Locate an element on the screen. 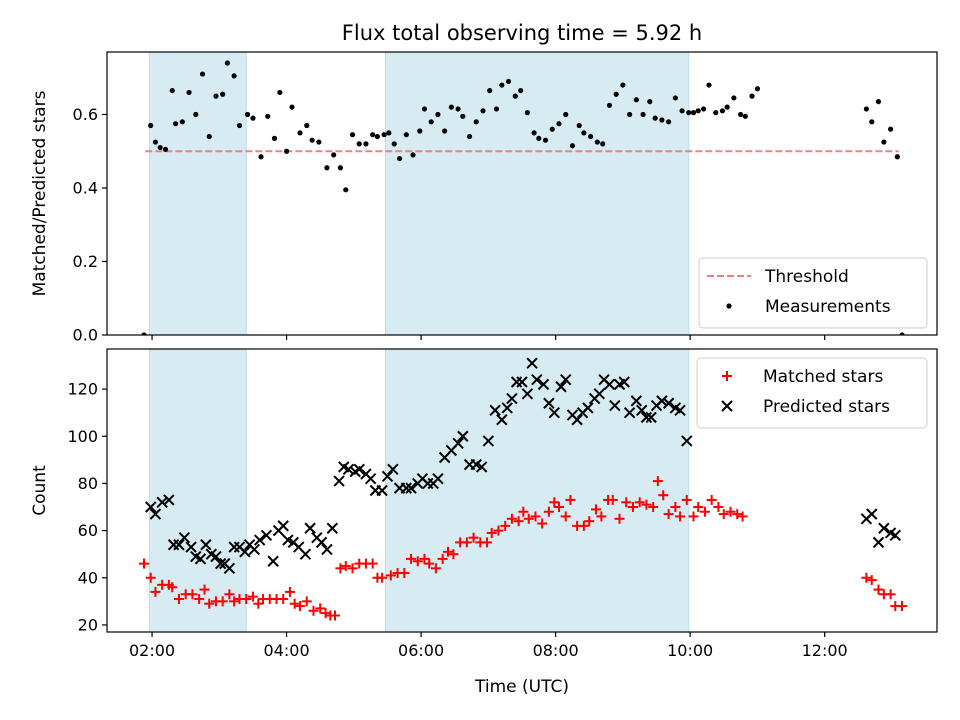  legend-label: Measurements is located at coordinates (828, 307).